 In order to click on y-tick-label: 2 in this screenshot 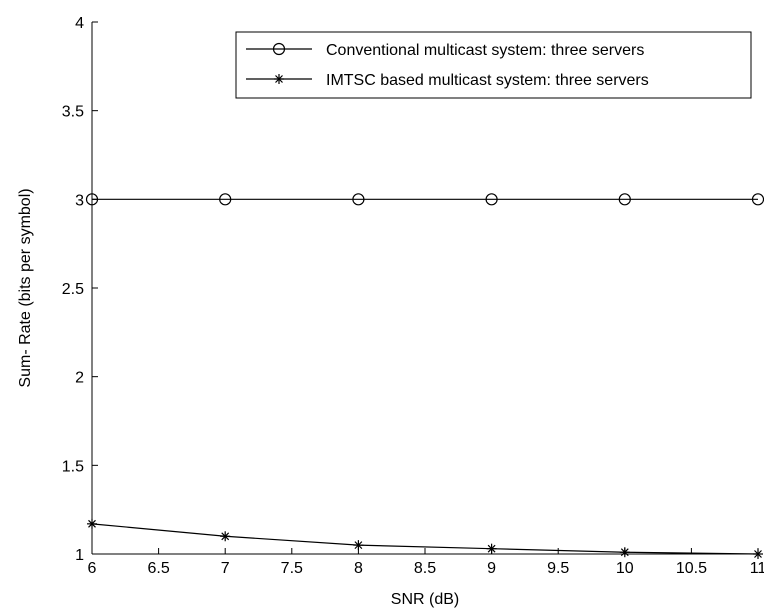, I will do `click(79, 378)`.